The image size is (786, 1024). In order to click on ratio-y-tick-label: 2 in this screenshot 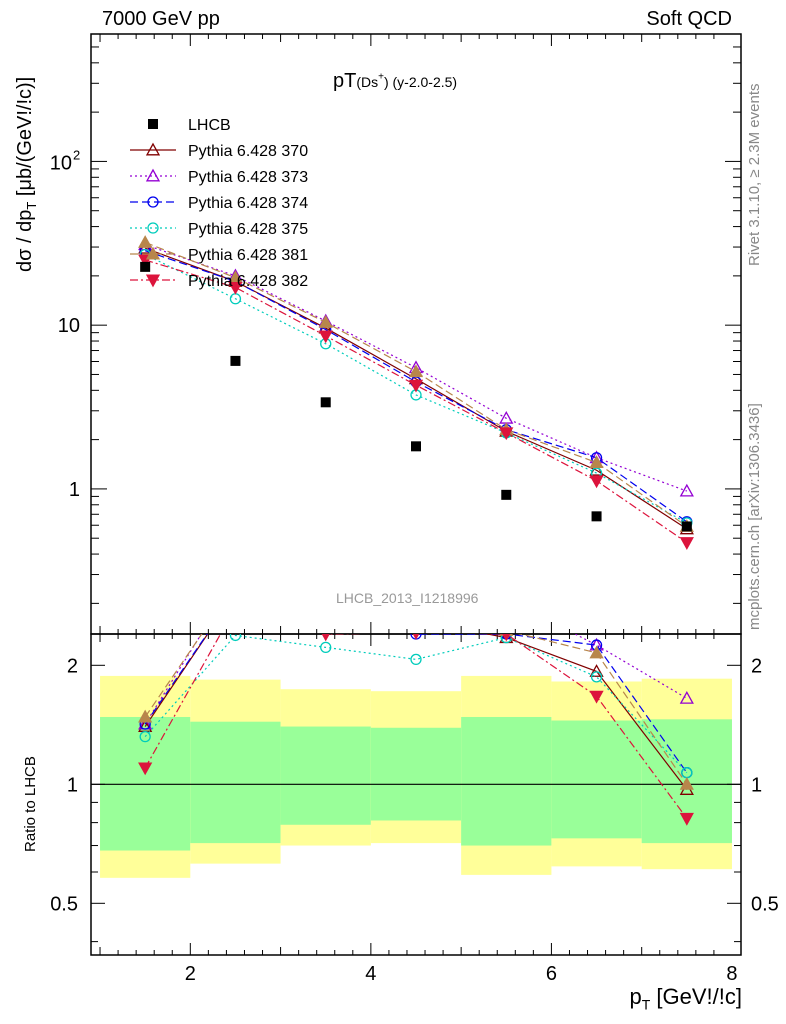, I will do `click(72, 666)`.